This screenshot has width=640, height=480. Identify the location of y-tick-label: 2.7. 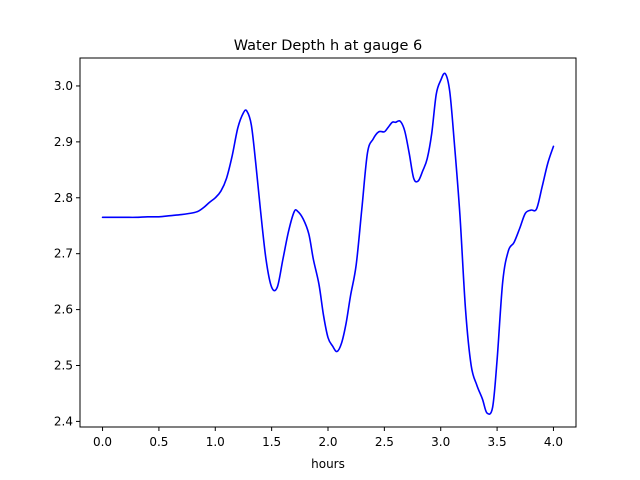
(63, 254).